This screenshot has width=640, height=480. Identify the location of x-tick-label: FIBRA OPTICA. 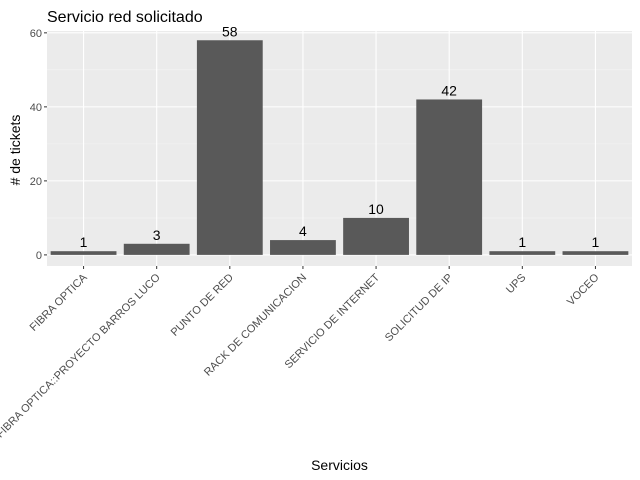
(59, 302).